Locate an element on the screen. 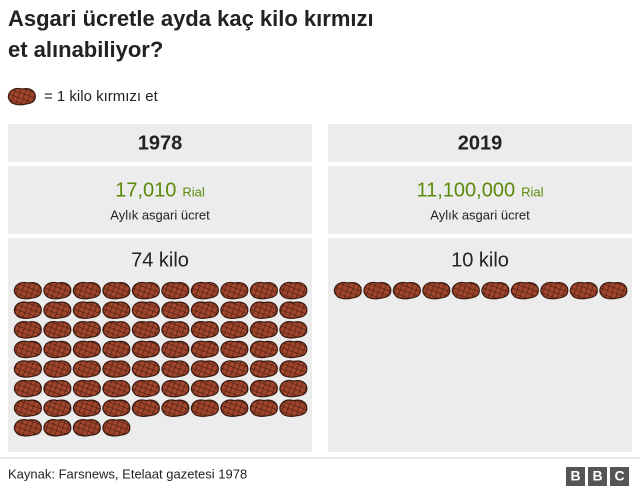 The width and height of the screenshot is (640, 488). logo-letter: C is located at coordinates (619, 476).